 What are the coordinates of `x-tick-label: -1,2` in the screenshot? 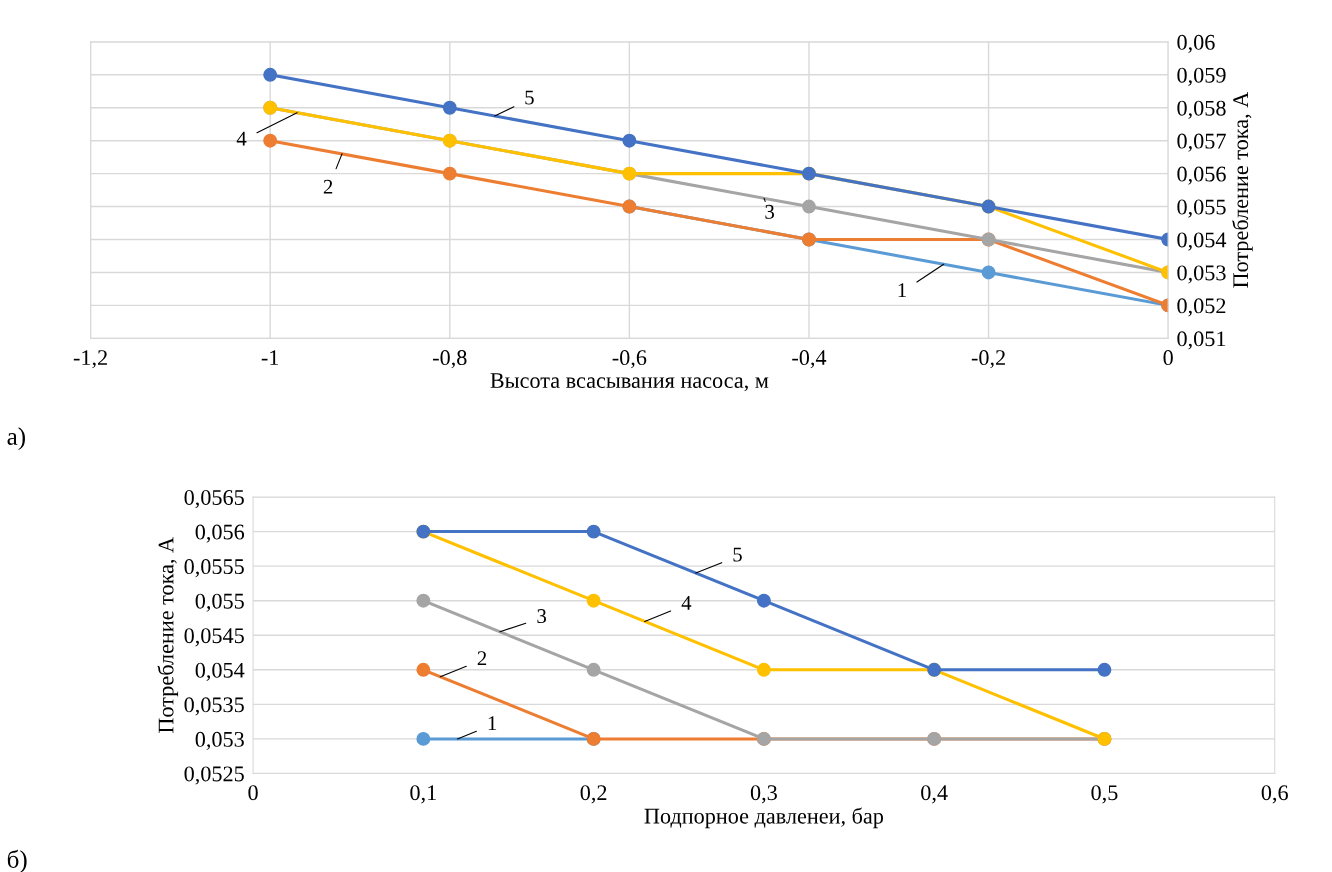 It's located at (90, 359).